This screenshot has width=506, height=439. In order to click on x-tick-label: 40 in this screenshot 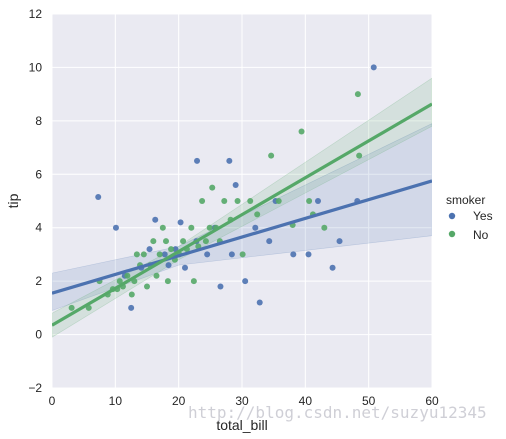, I will do `click(306, 401)`.